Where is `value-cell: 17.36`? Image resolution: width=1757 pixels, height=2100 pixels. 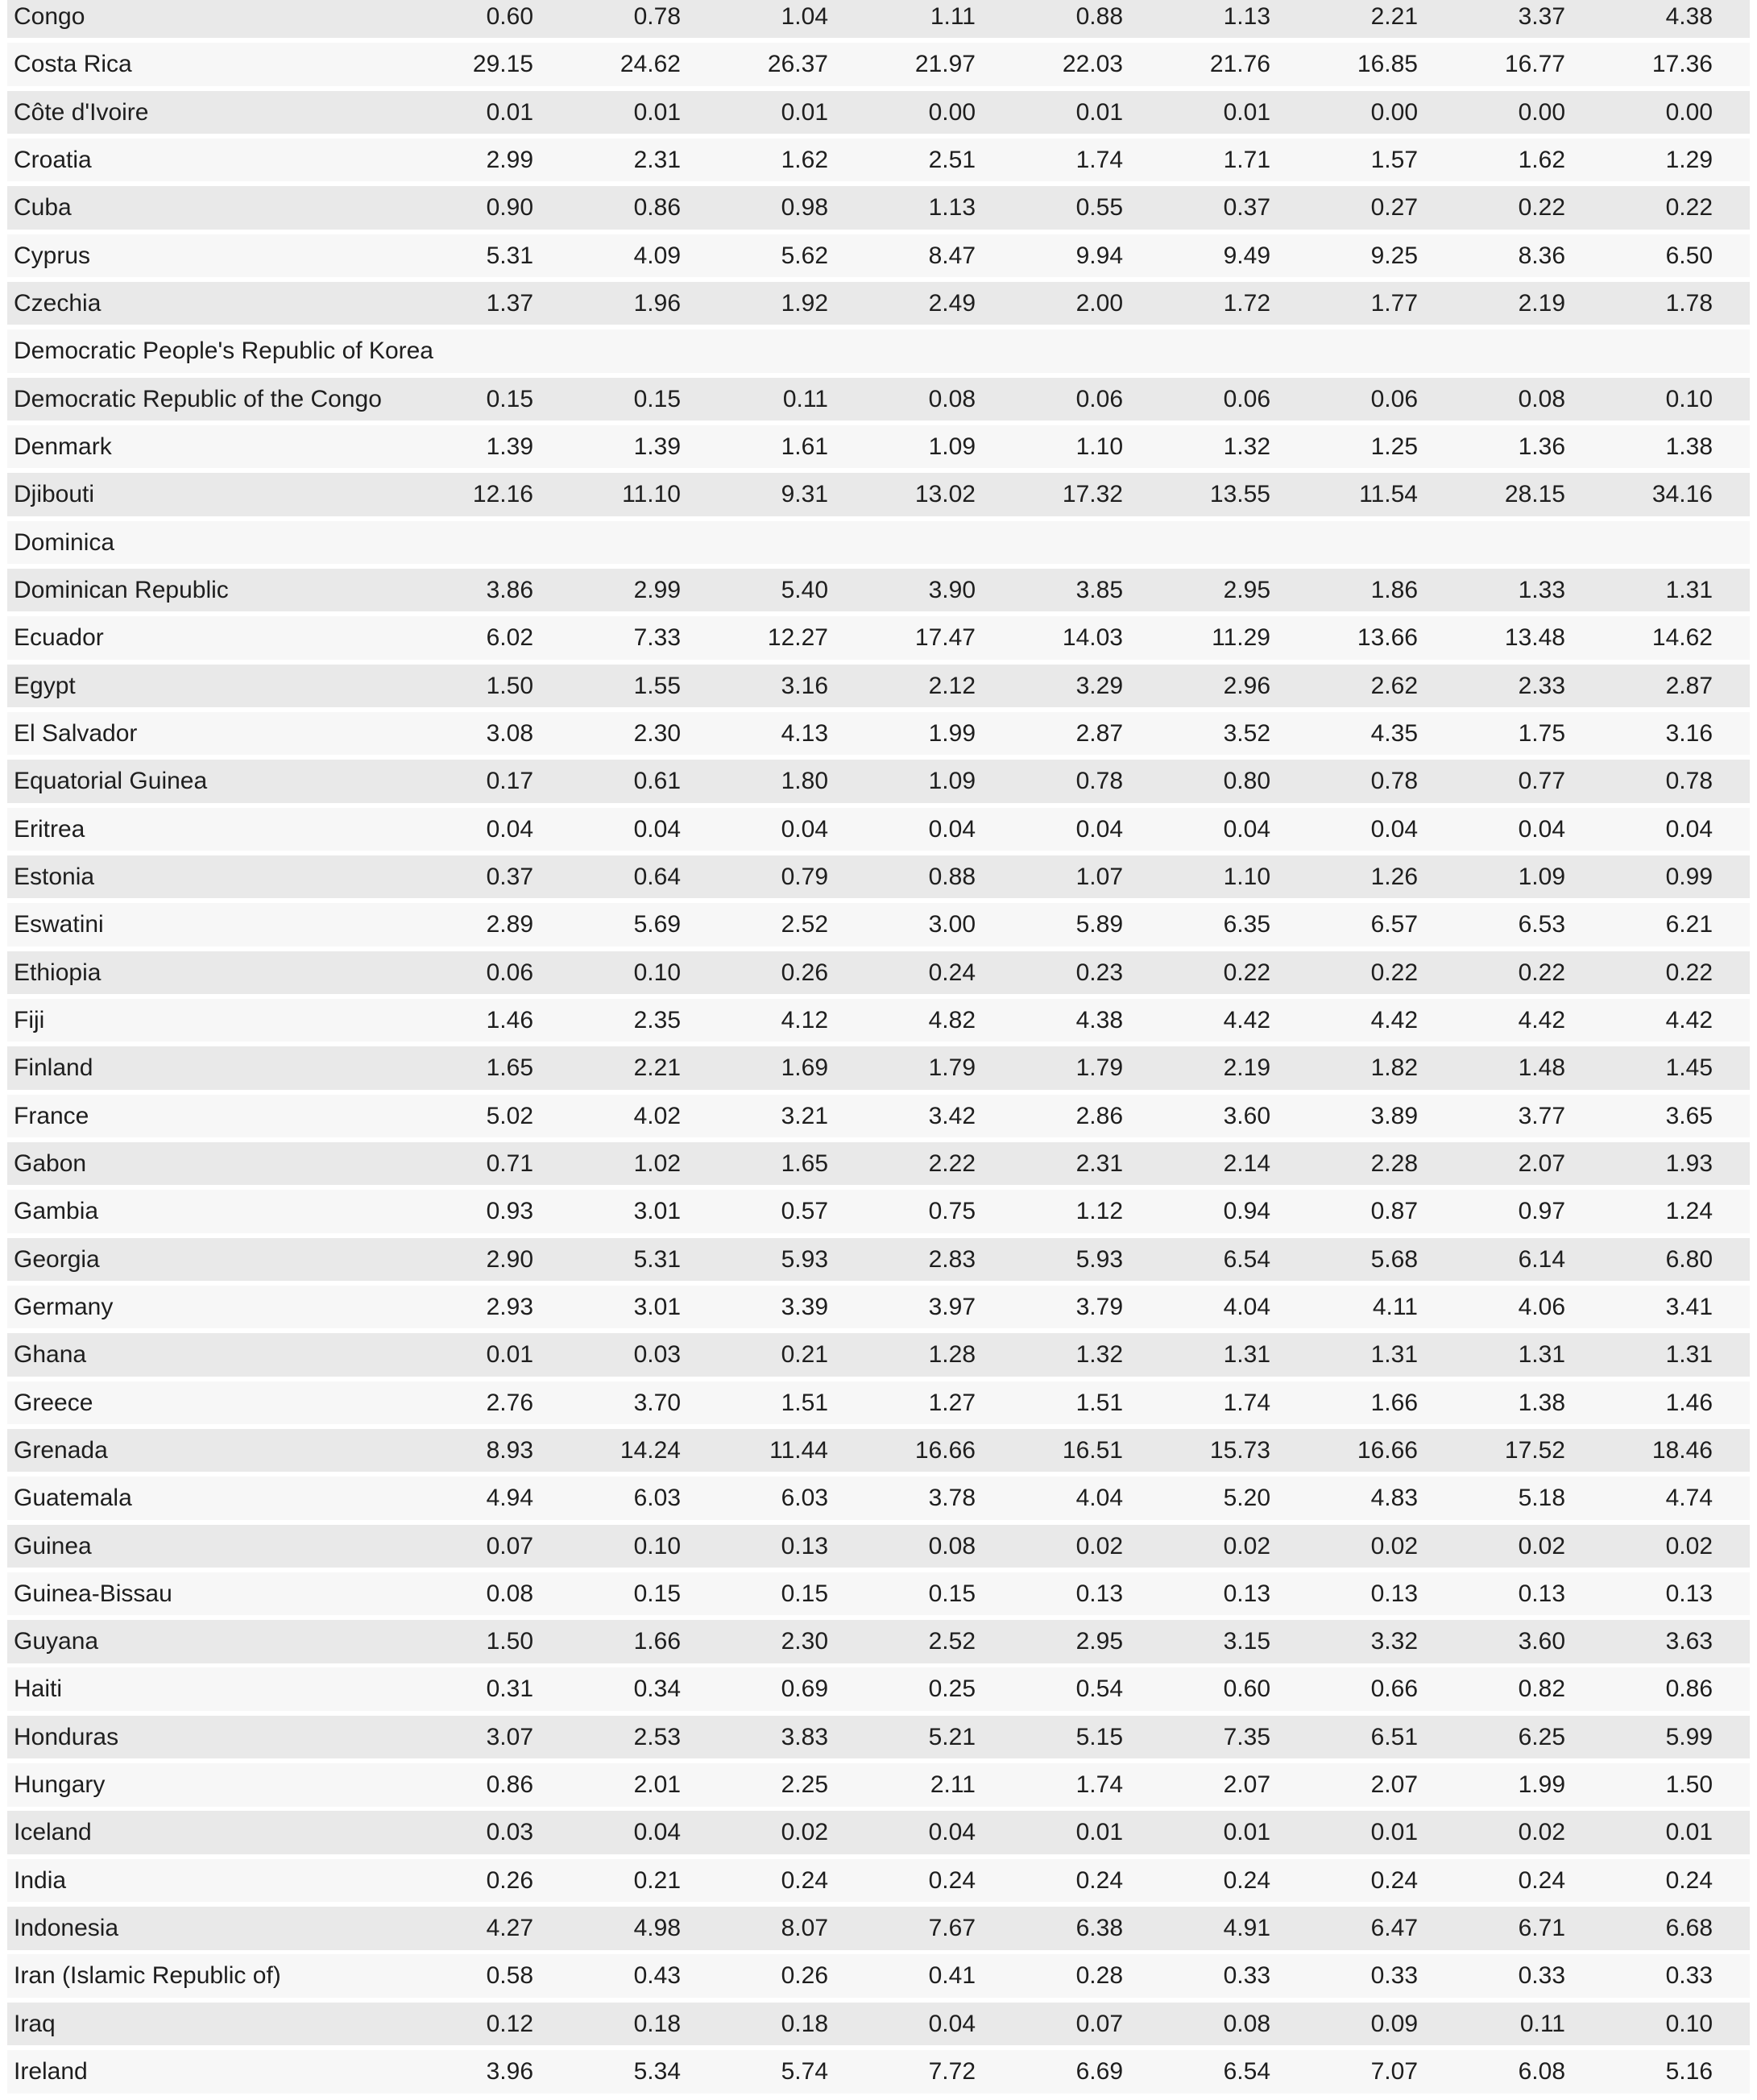
value-cell: 17.36 is located at coordinates (1682, 64).